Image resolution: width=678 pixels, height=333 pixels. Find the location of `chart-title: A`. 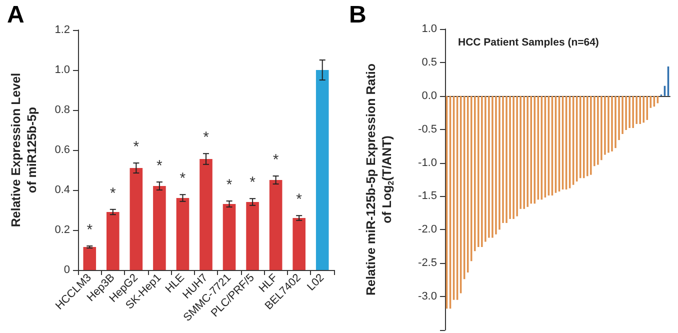

chart-title: A is located at coordinates (15, 15).